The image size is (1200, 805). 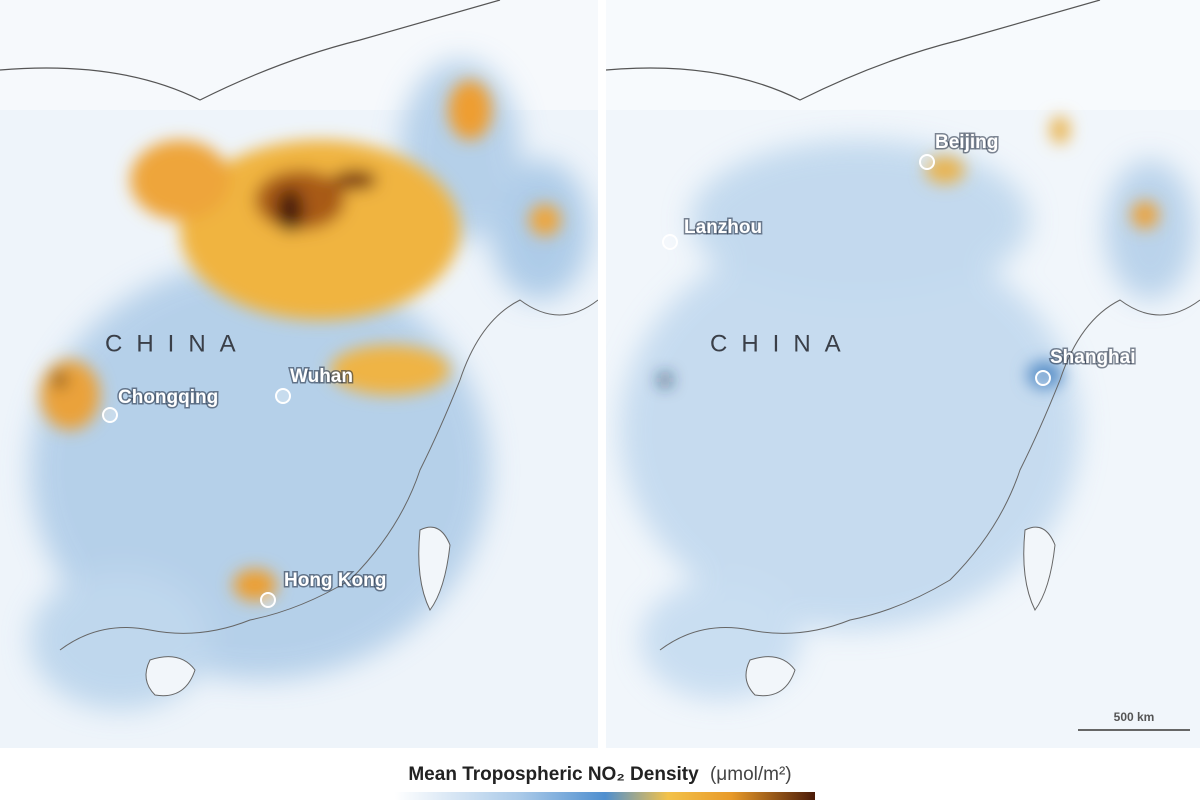 What do you see at coordinates (321, 376) in the screenshot?
I see `city-label: Wuhan` at bounding box center [321, 376].